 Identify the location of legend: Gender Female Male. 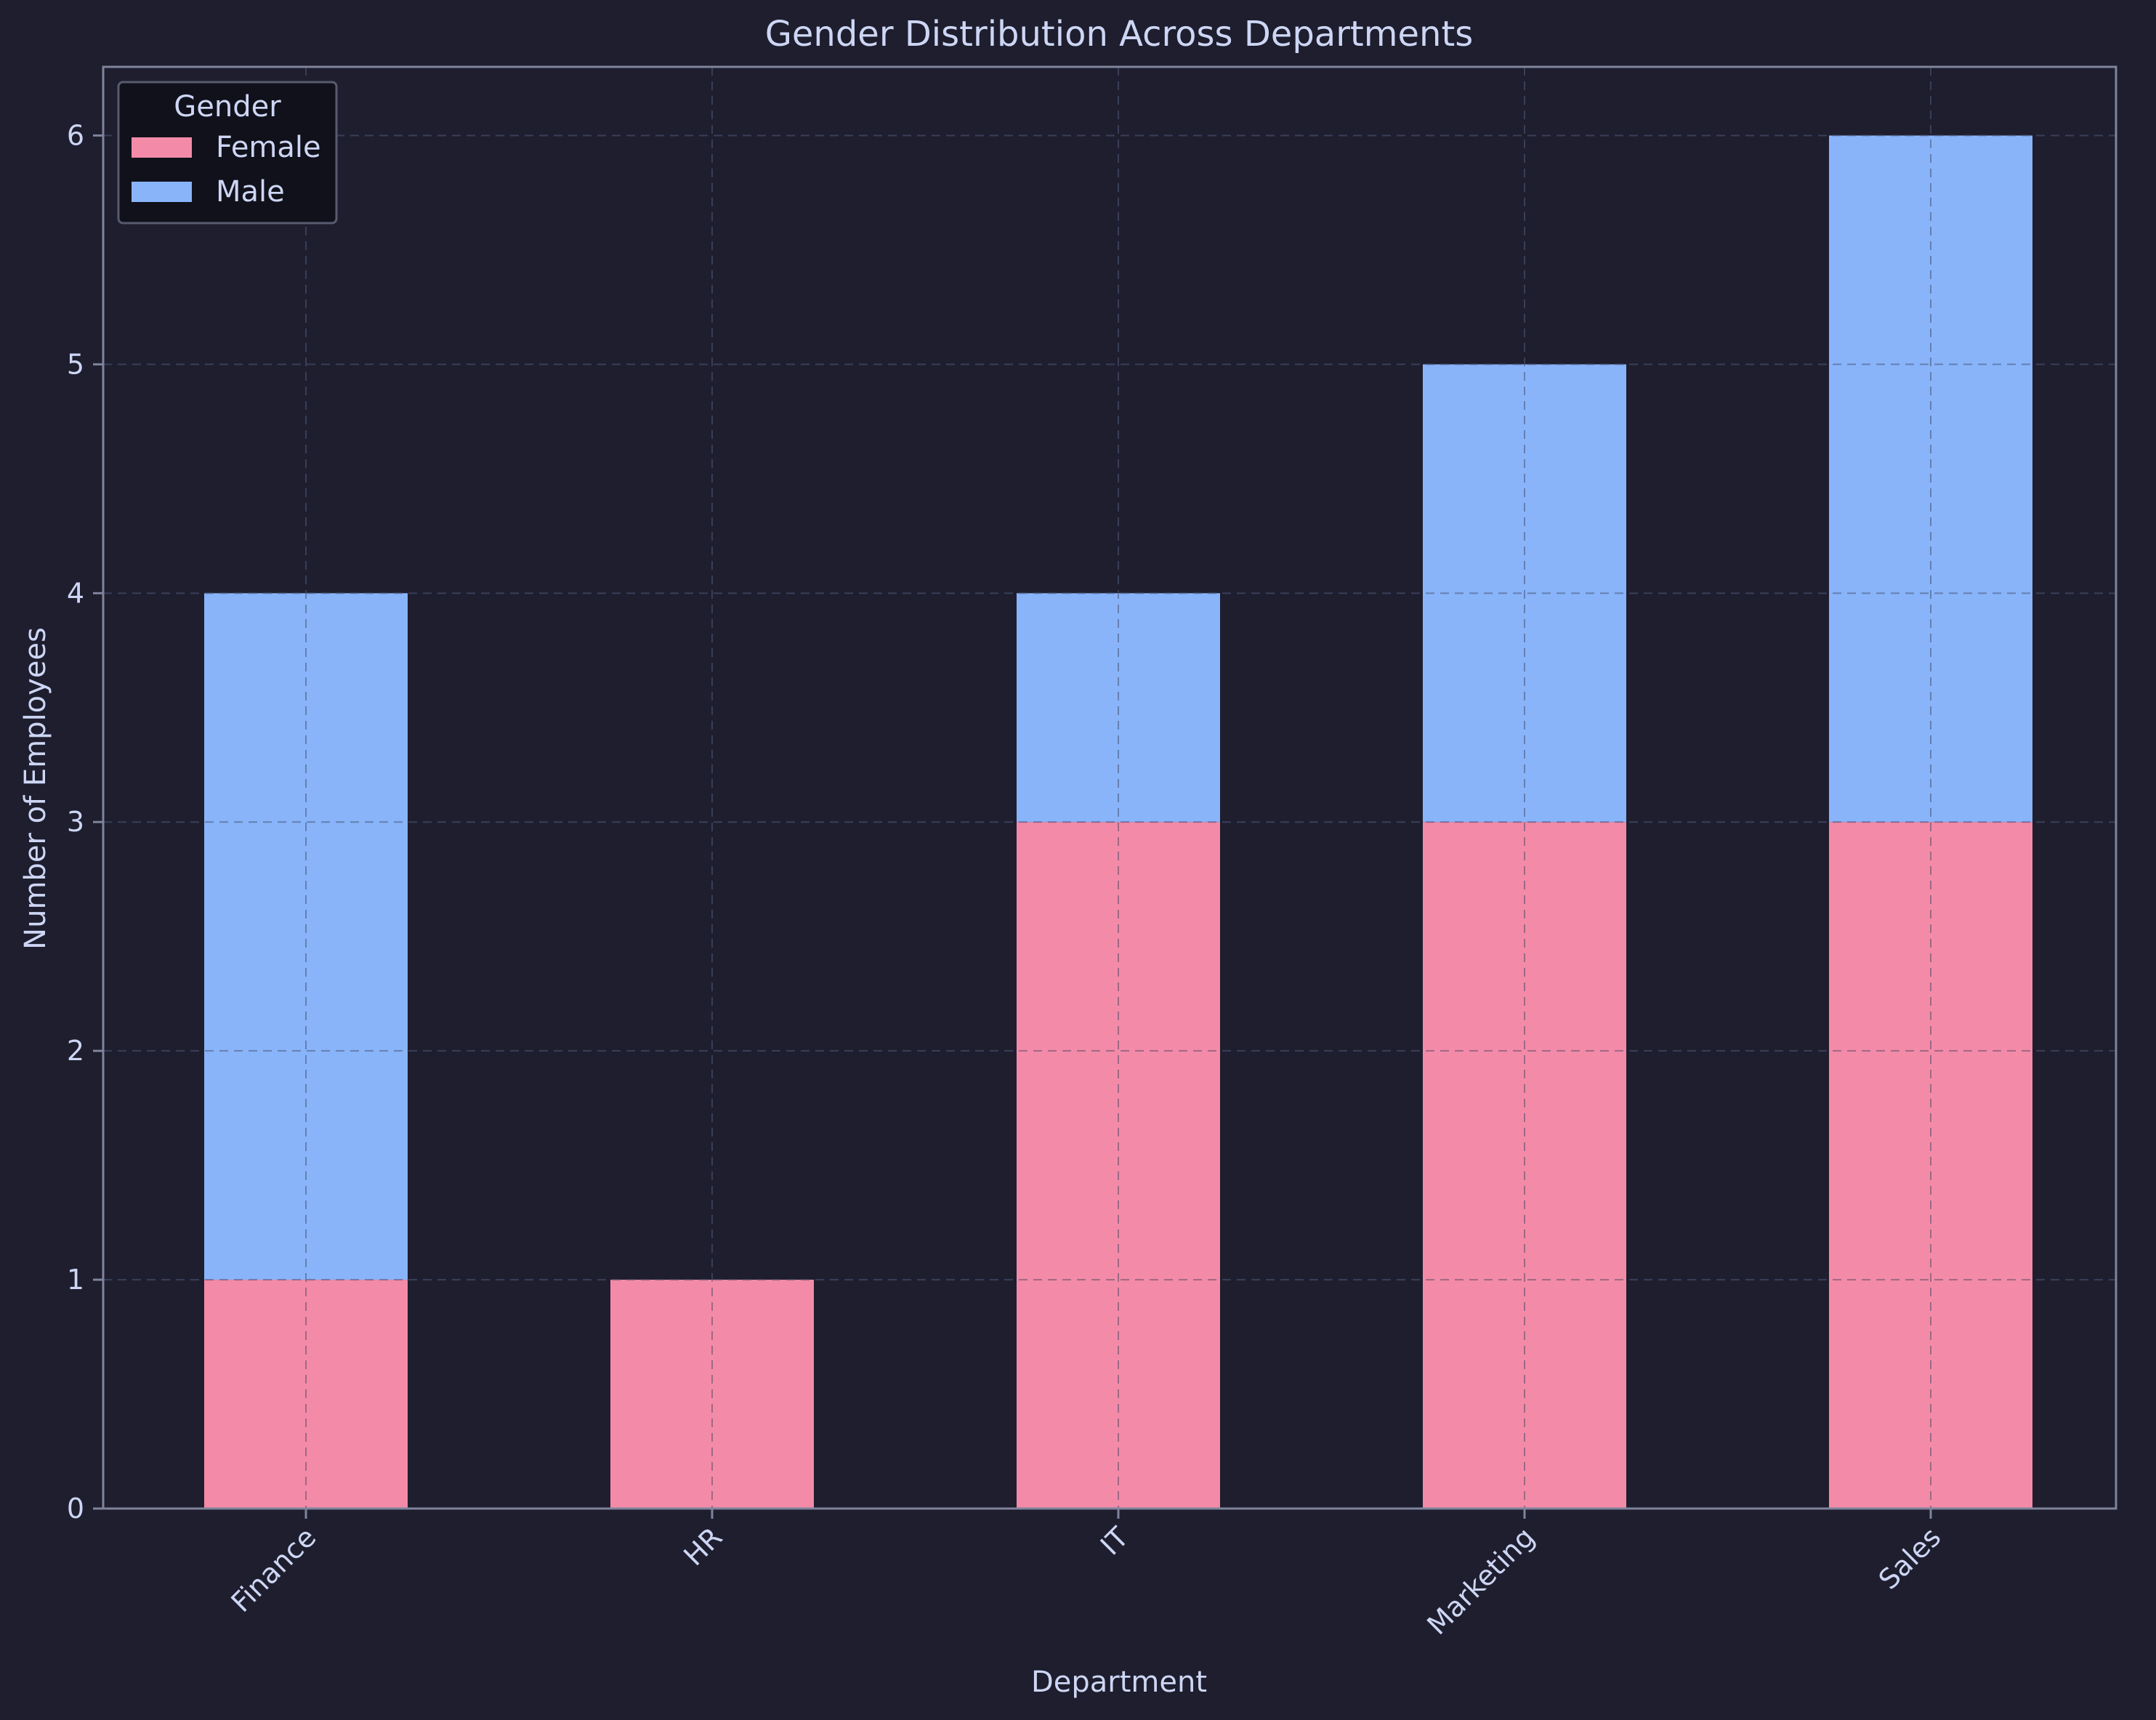
(227, 153).